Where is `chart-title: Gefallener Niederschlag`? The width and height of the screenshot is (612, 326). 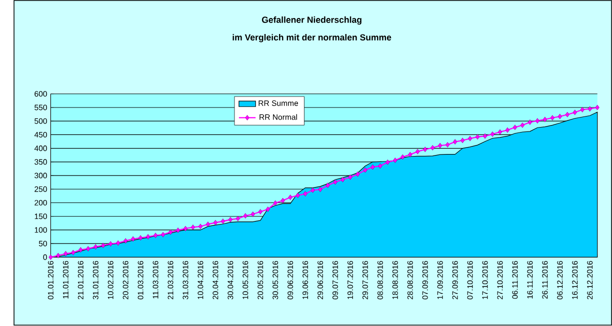 chart-title: Gefallener Niederschlag is located at coordinates (312, 20).